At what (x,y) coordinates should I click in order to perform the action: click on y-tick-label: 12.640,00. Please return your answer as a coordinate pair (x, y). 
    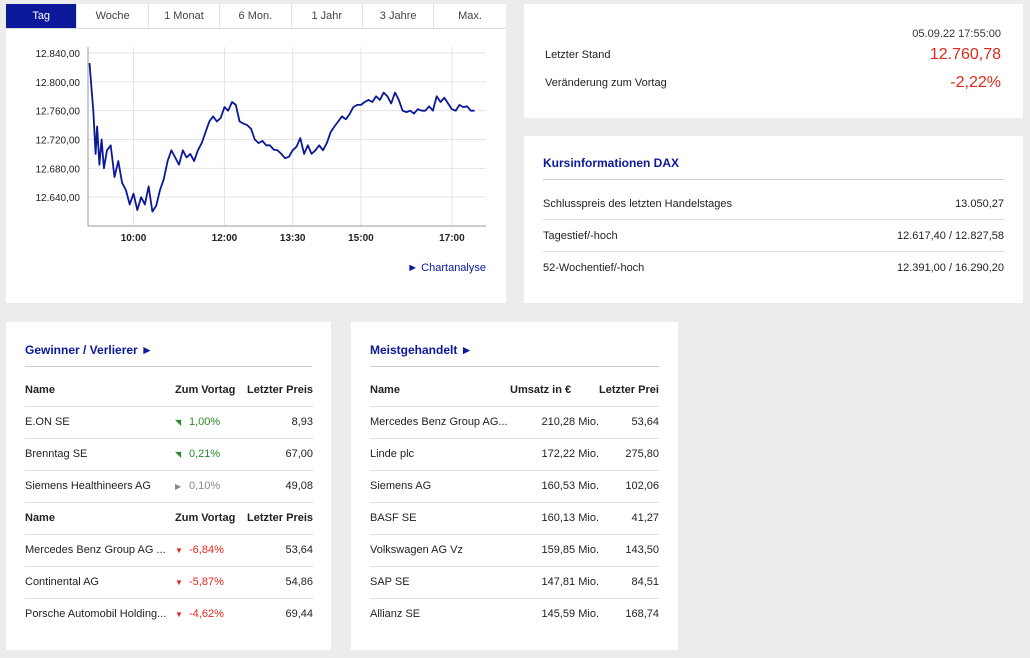
    Looking at the image, I should click on (58, 198).